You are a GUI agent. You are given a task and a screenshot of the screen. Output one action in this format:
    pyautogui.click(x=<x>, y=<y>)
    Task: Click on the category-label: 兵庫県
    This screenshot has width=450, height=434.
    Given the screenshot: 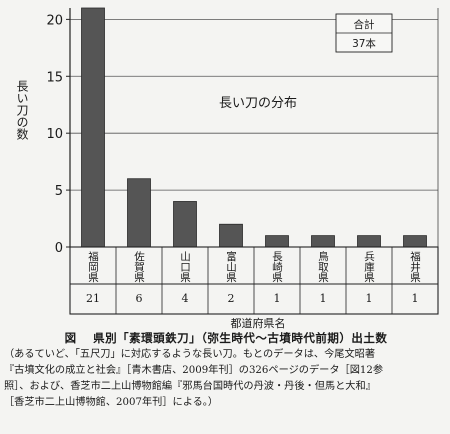 What is the action you would take?
    pyautogui.click(x=369, y=266)
    